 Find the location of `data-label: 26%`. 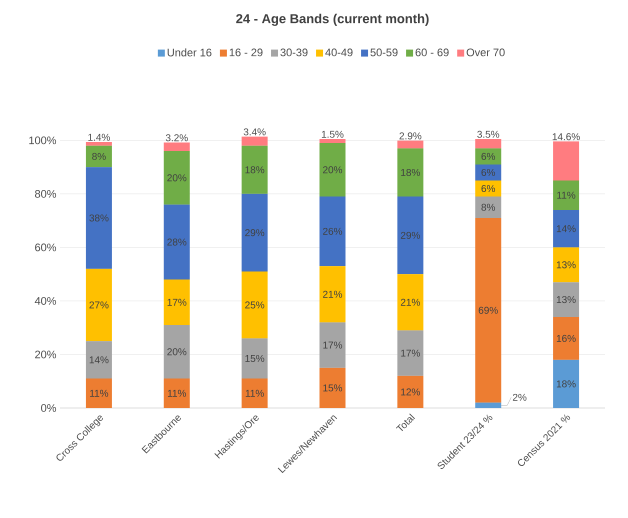

data-label: 26% is located at coordinates (332, 231).